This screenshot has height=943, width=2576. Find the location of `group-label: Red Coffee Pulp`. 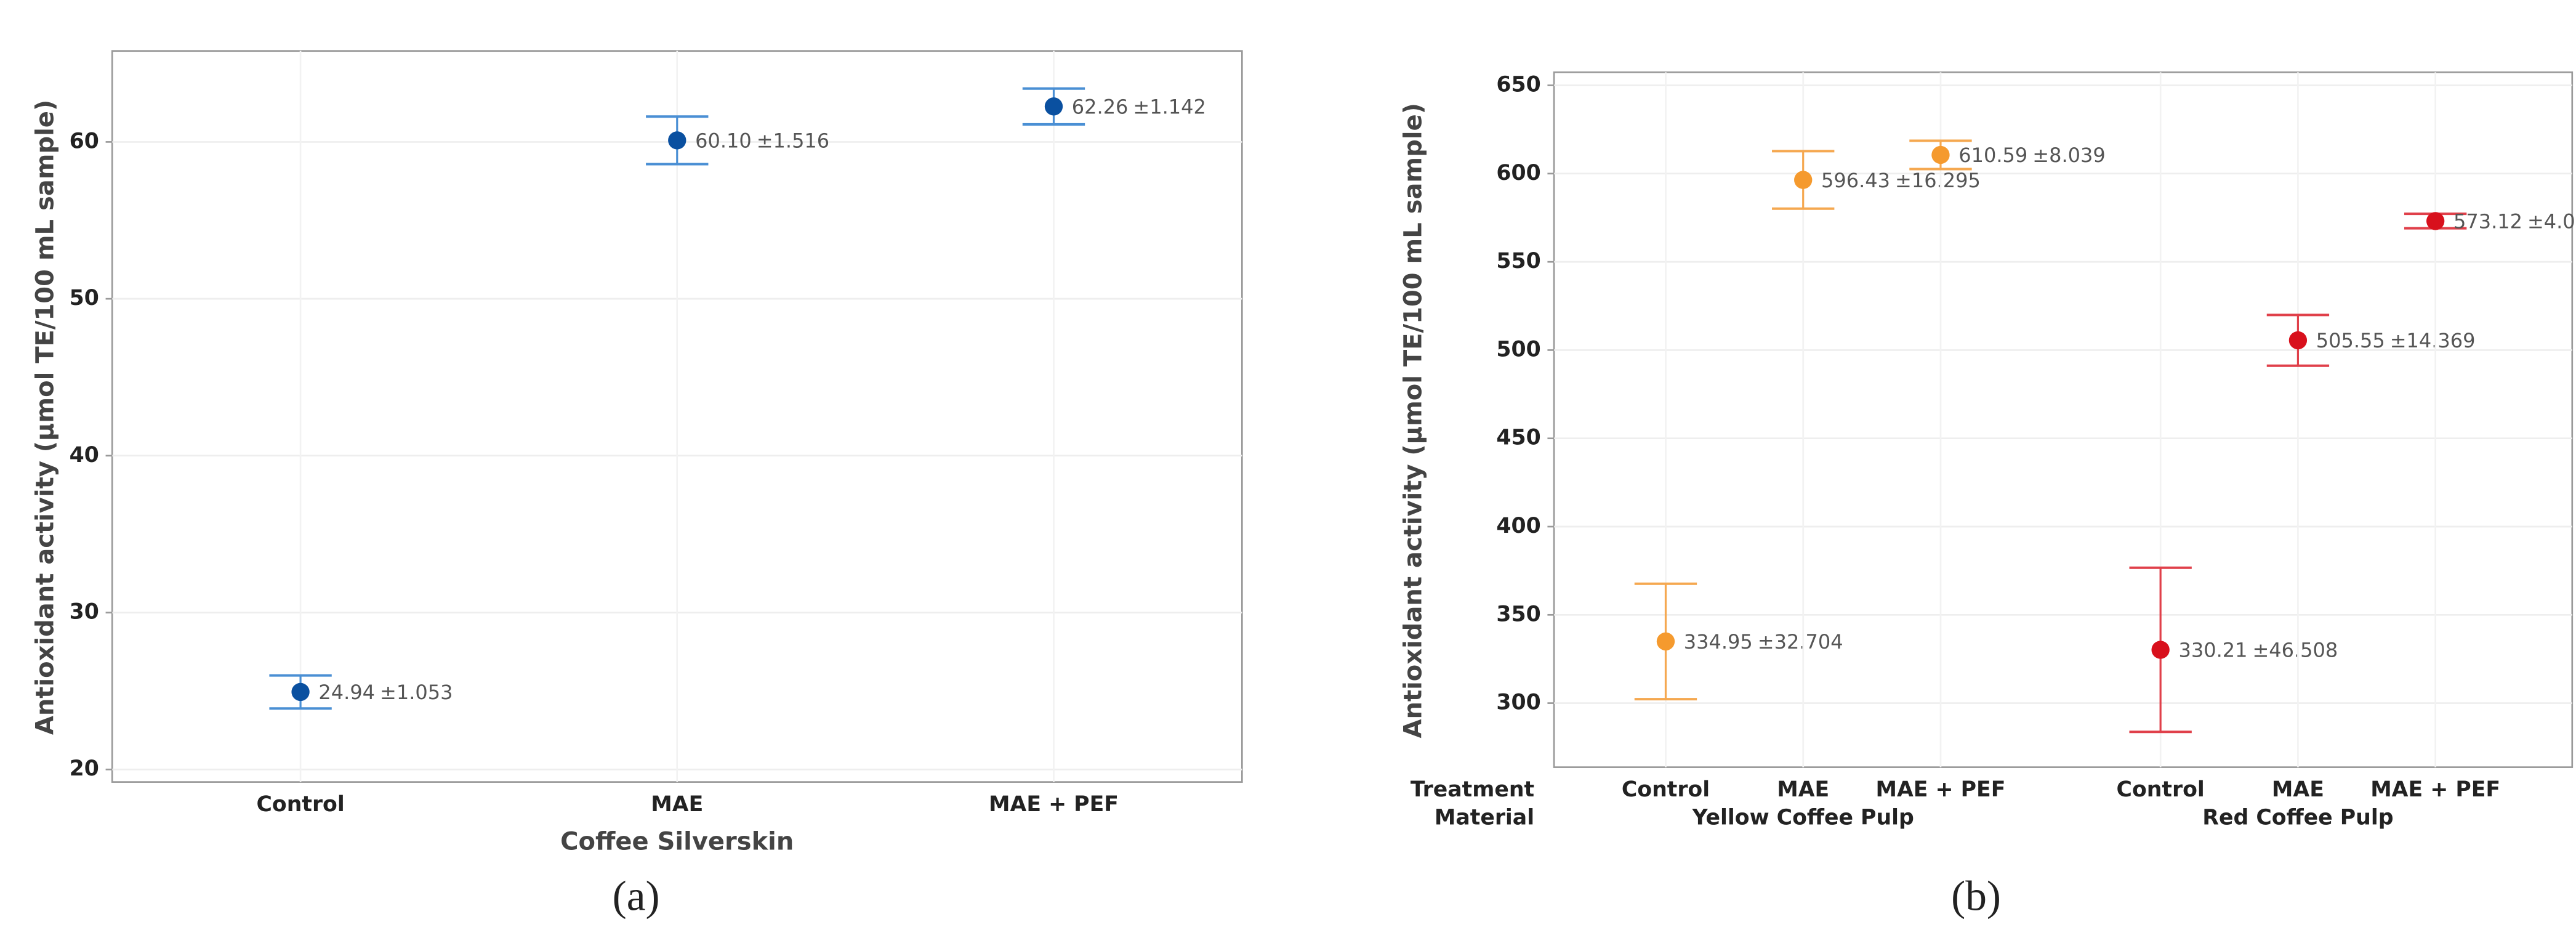

group-label: Red Coffee Pulp is located at coordinates (2297, 817).